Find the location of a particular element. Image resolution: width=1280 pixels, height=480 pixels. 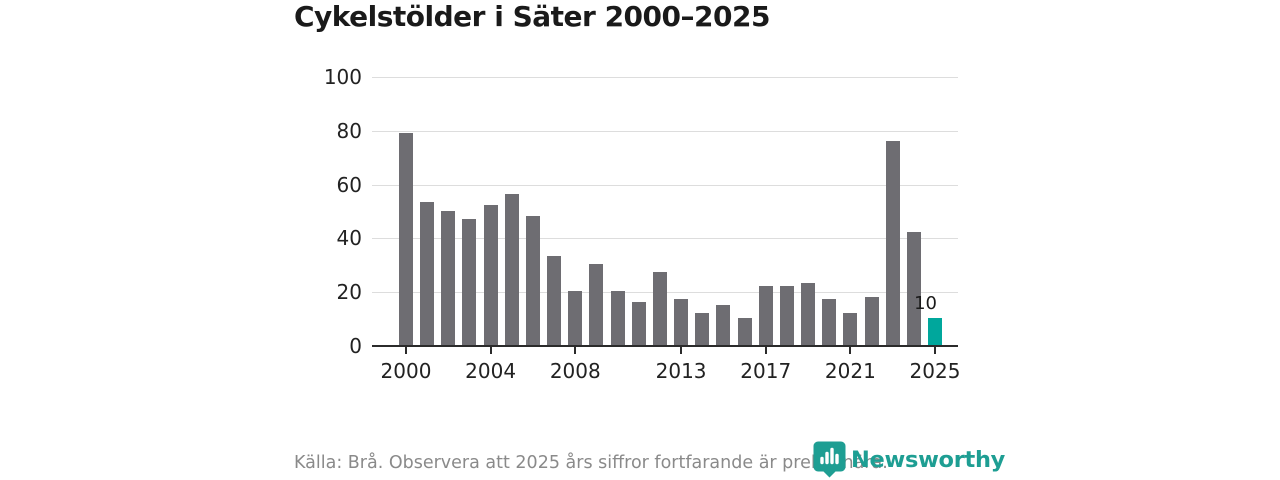

bar-2008 is located at coordinates (575, 318).